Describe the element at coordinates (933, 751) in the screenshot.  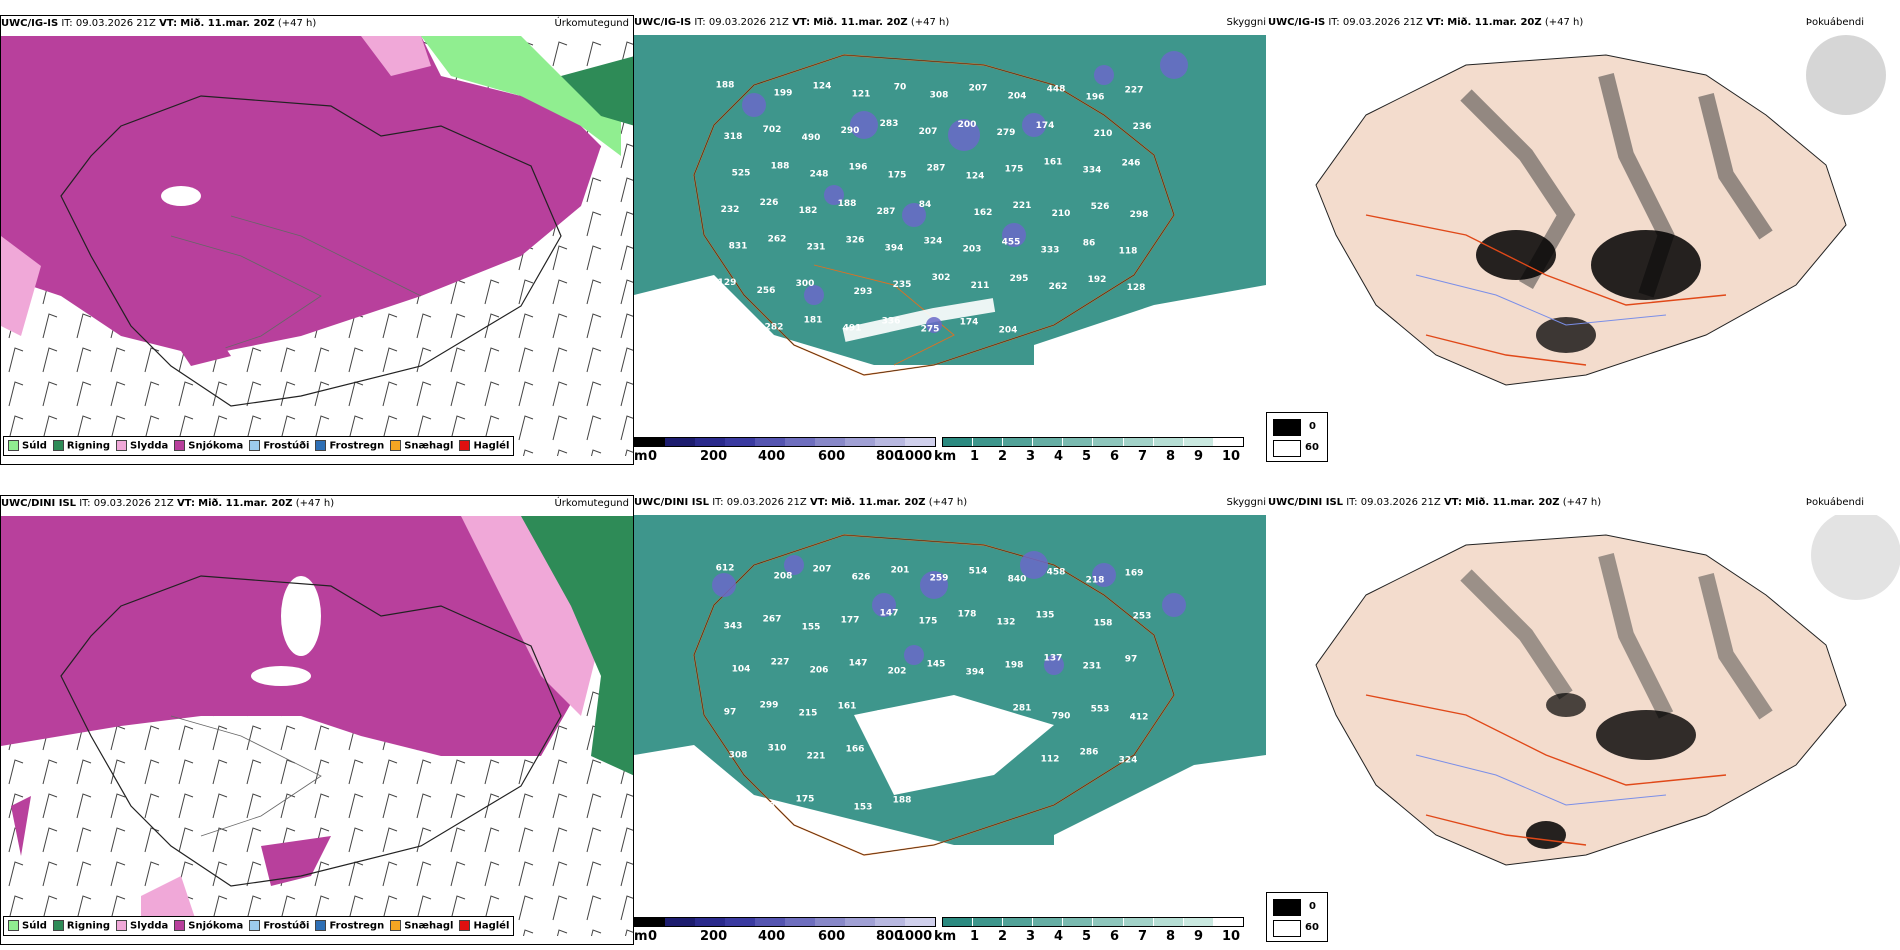
I see `ceiling-value-label: 314` at that location.